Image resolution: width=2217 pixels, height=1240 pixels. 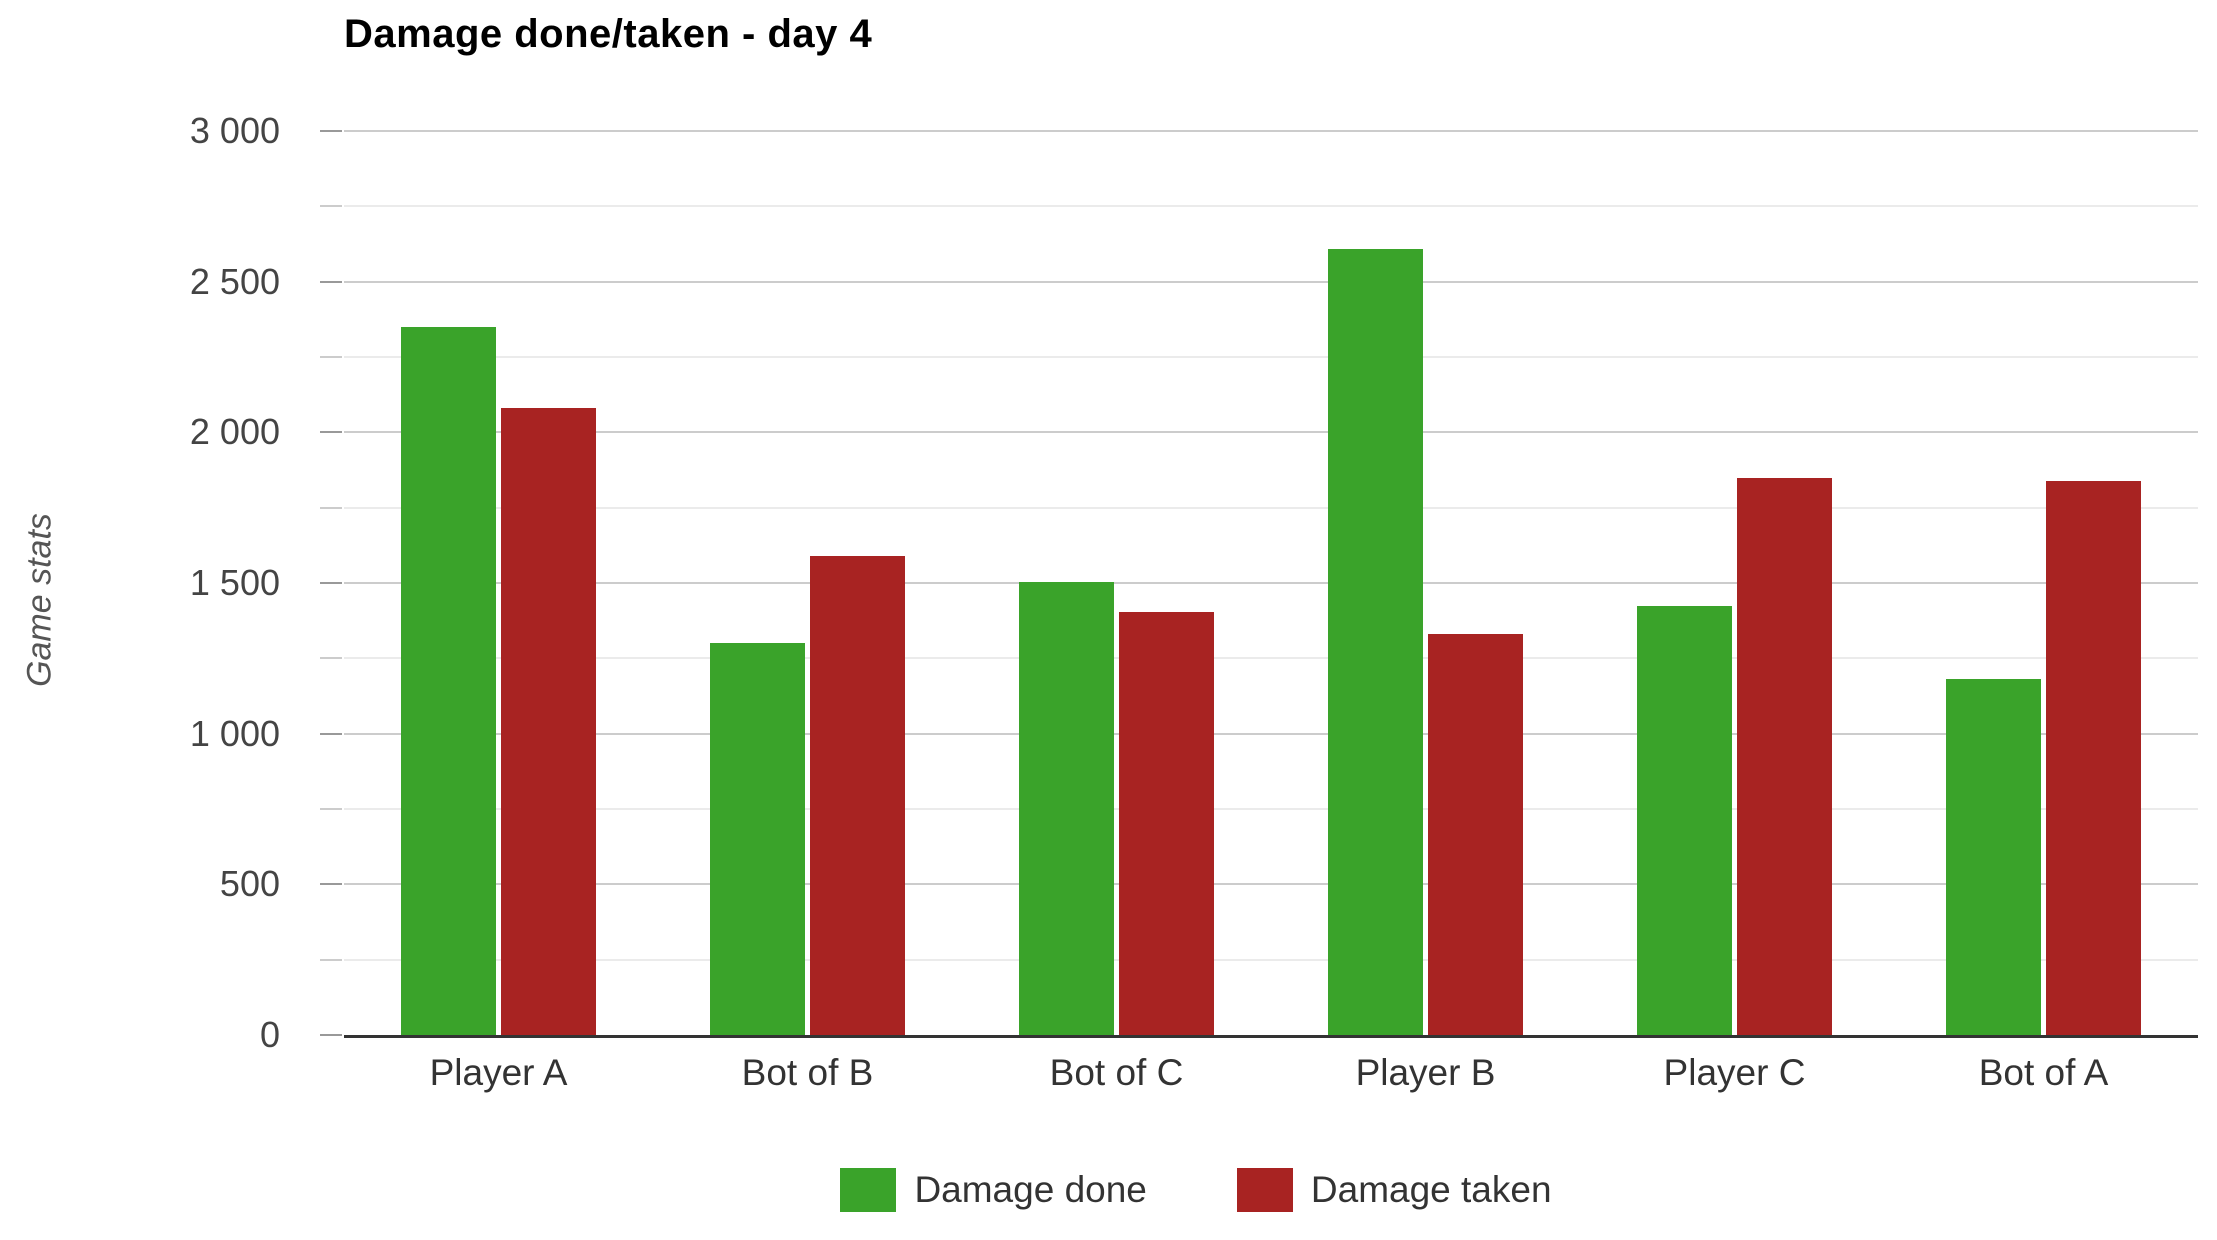 I want to click on bar-group-bot-of-a, so click(x=2043, y=583).